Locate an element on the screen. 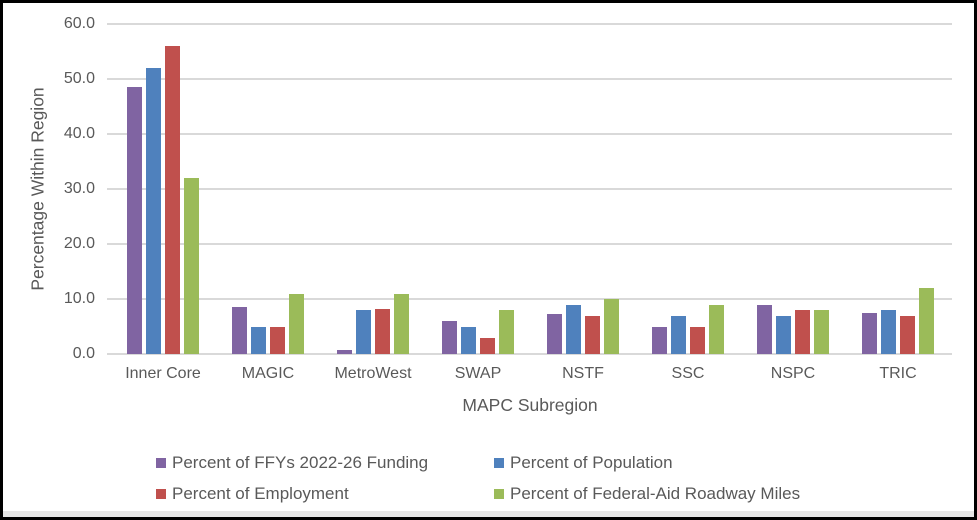 The height and width of the screenshot is (520, 977). y-tick-label: 10.0 is located at coordinates (79, 298).